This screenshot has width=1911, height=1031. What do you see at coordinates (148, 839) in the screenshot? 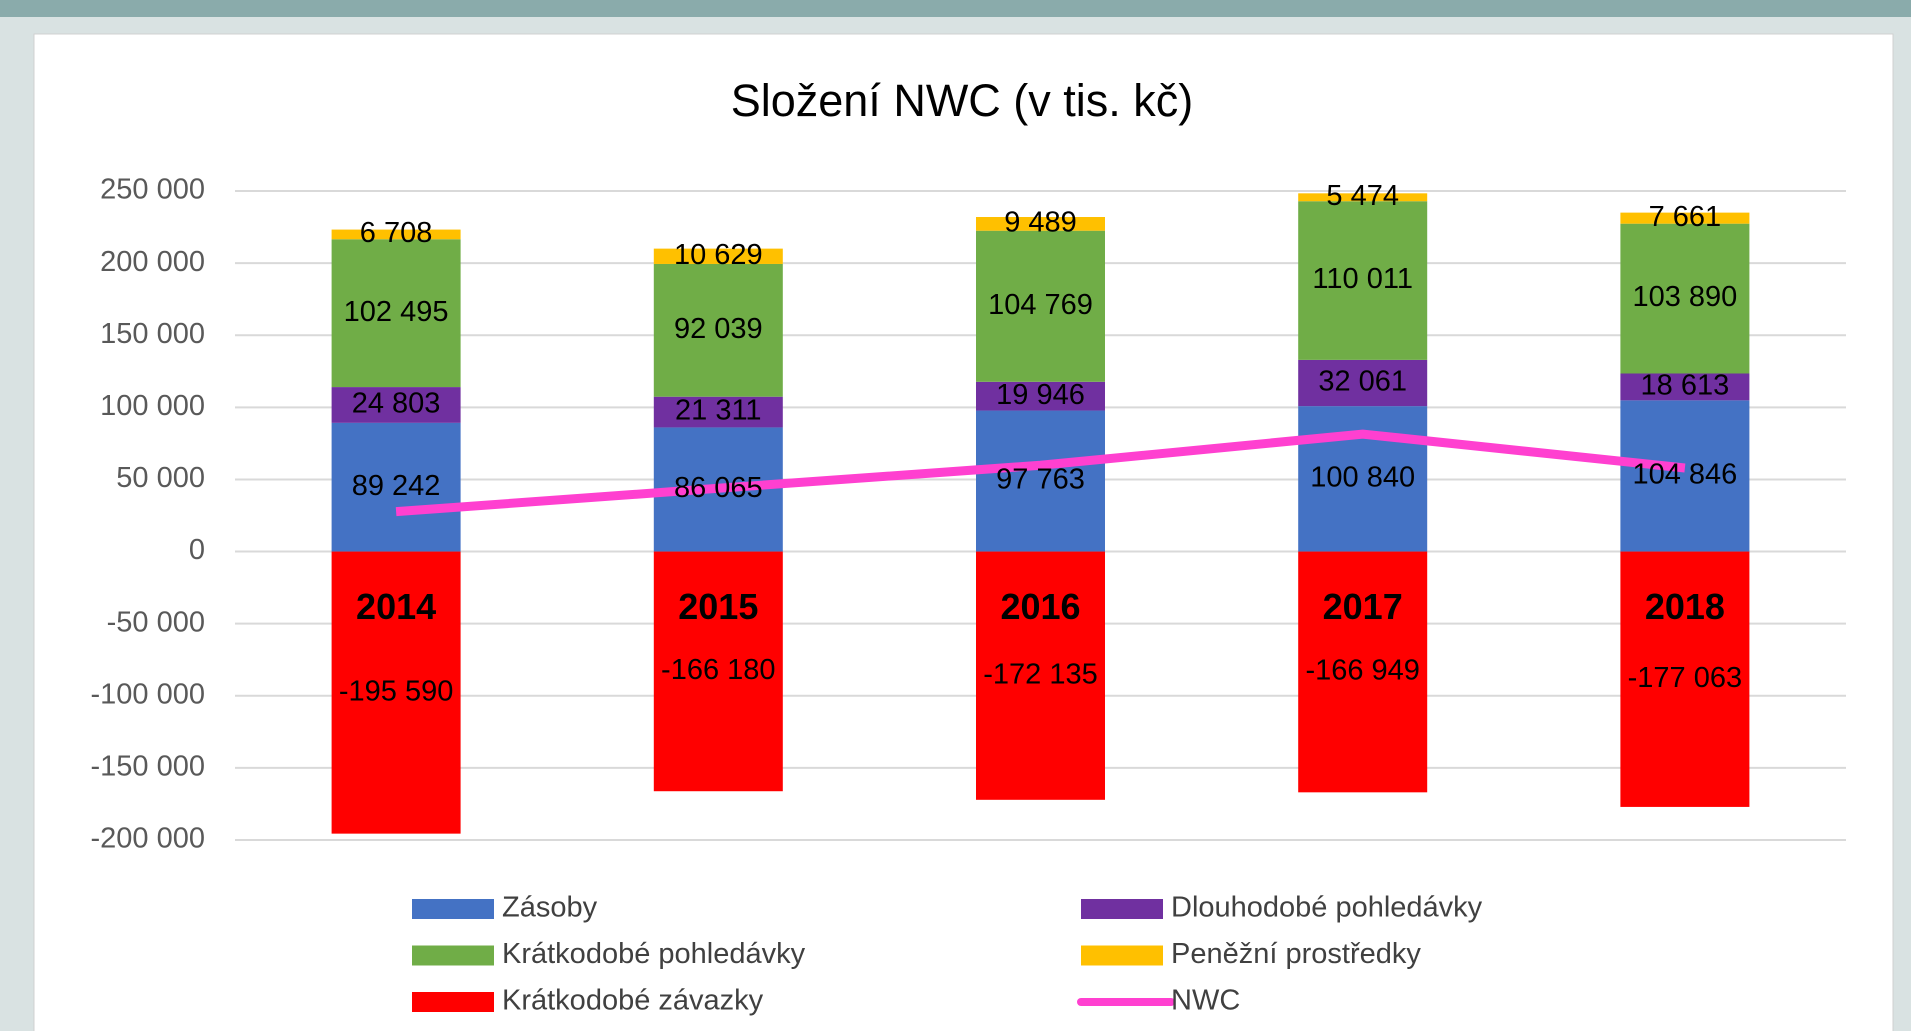
I see `y-tick-label: -200 000` at bounding box center [148, 839].